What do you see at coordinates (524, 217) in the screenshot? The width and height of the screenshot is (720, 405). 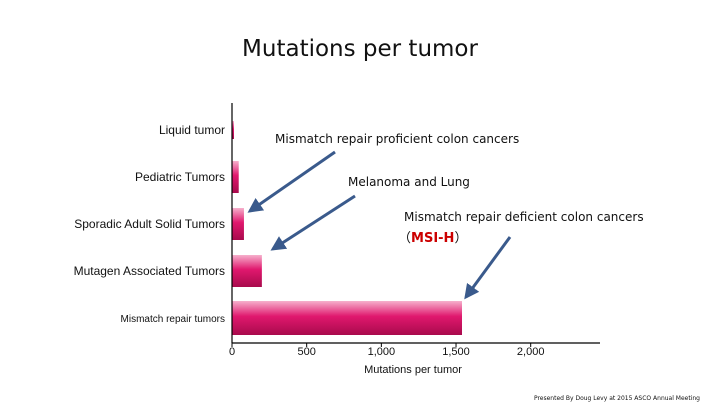 I see `annotation-deficient: Mismatch repair deficient colon cancers` at bounding box center [524, 217].